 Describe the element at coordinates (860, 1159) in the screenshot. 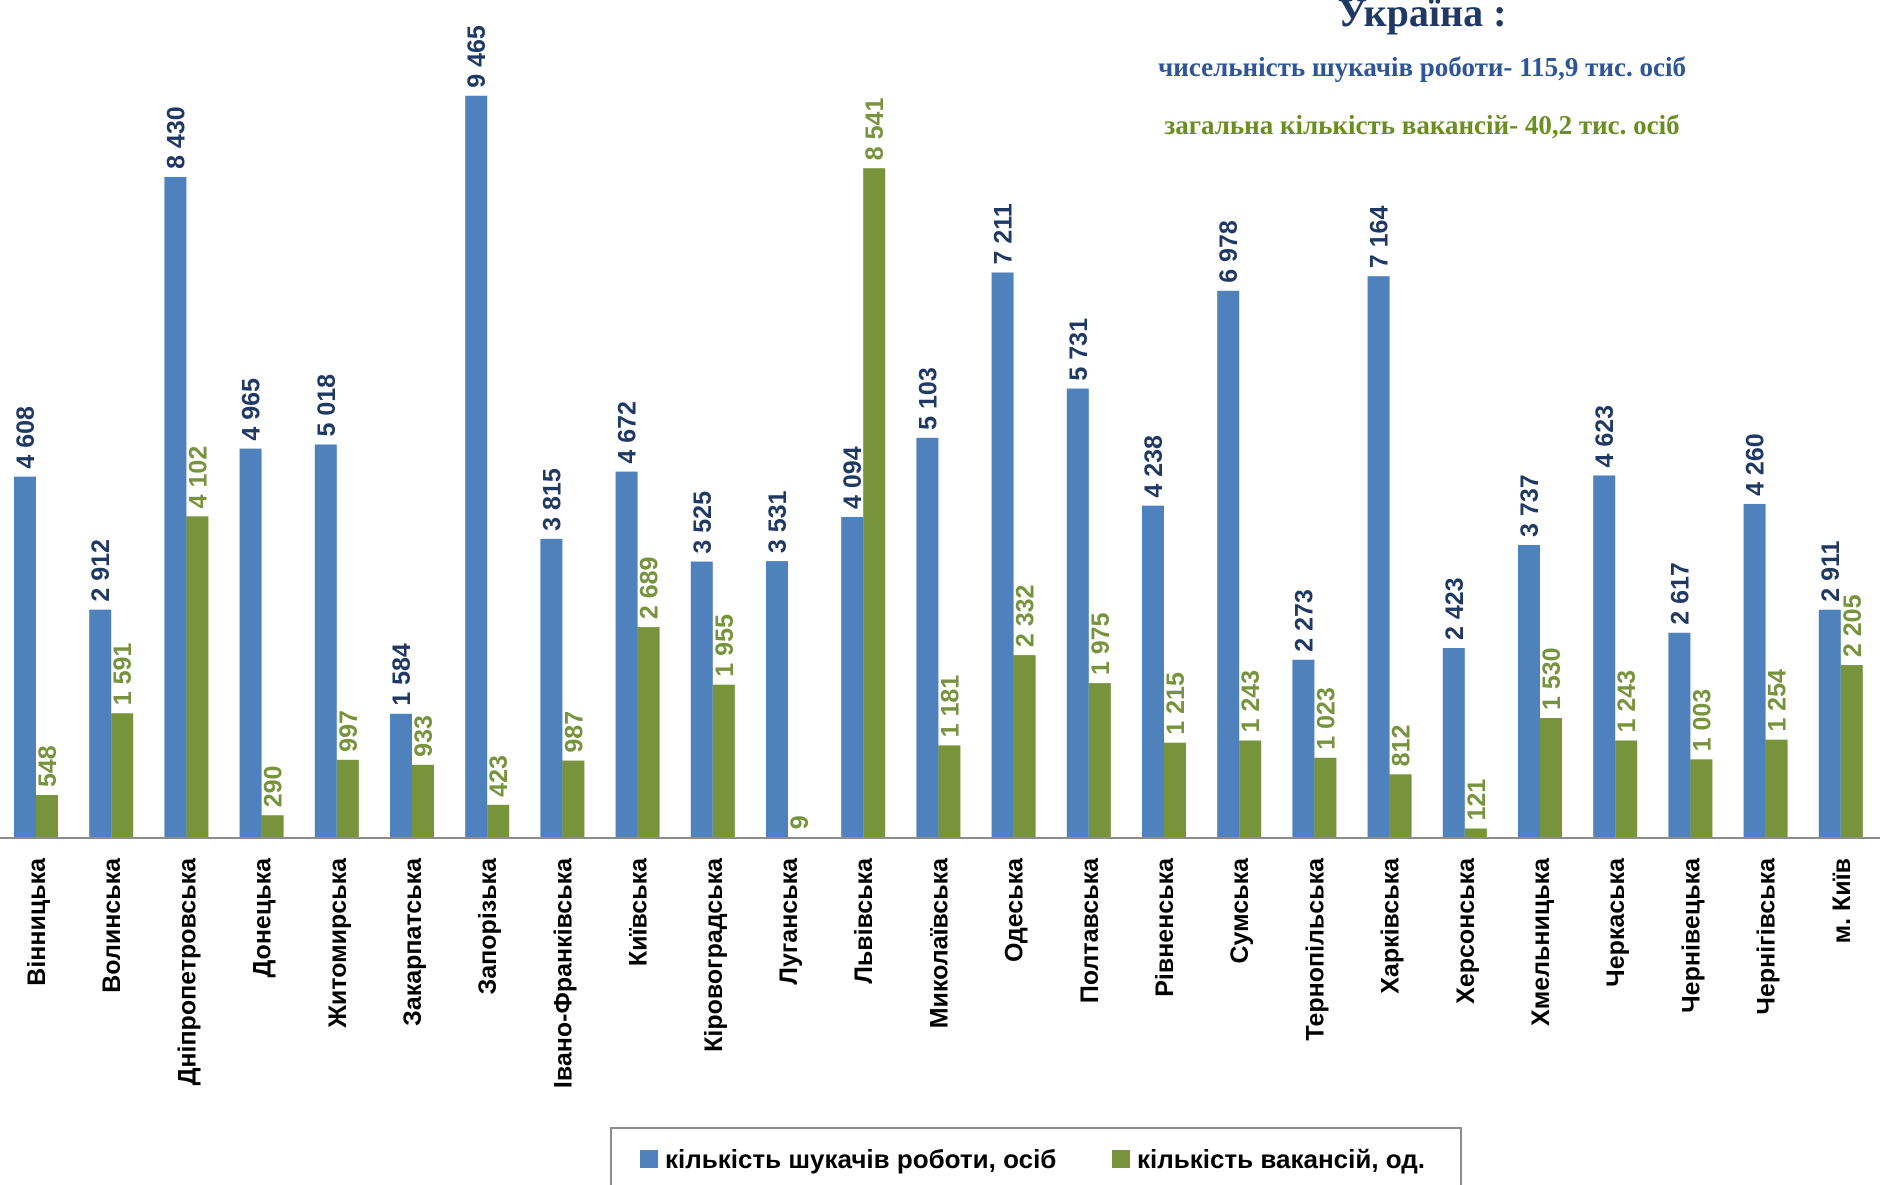

I see `legend-label-seekers: кількість шукачів роботи, осіб` at that location.